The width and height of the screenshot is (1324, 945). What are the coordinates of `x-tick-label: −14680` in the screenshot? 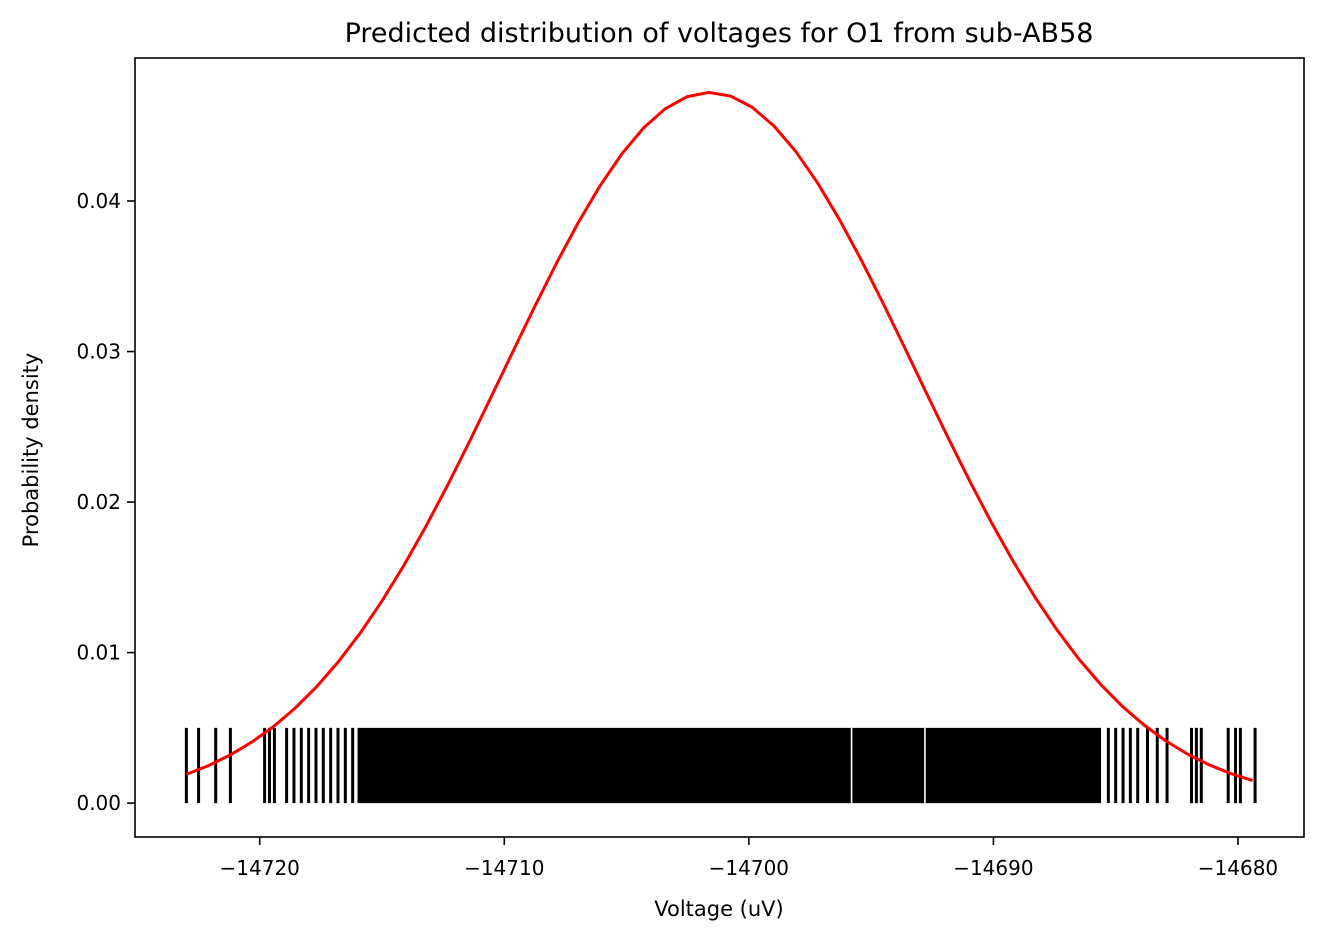 It's located at (1238, 868).